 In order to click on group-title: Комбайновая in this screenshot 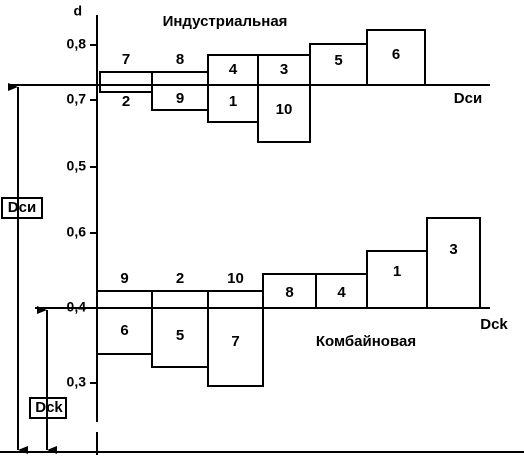, I will do `click(366, 341)`.